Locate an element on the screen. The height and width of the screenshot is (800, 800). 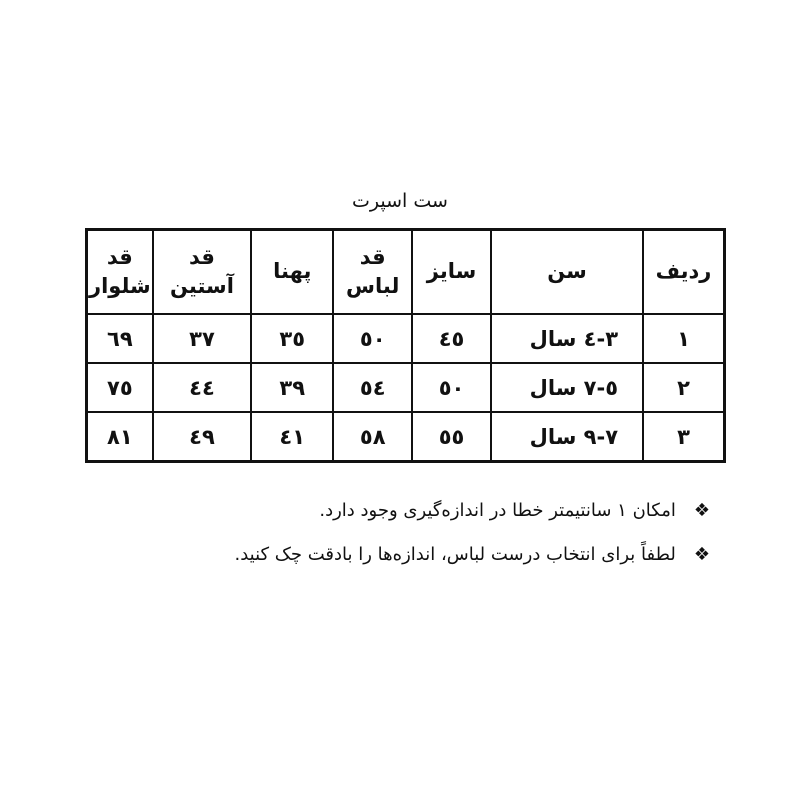
cell: ٧-٩ سال is located at coordinates (567, 437).